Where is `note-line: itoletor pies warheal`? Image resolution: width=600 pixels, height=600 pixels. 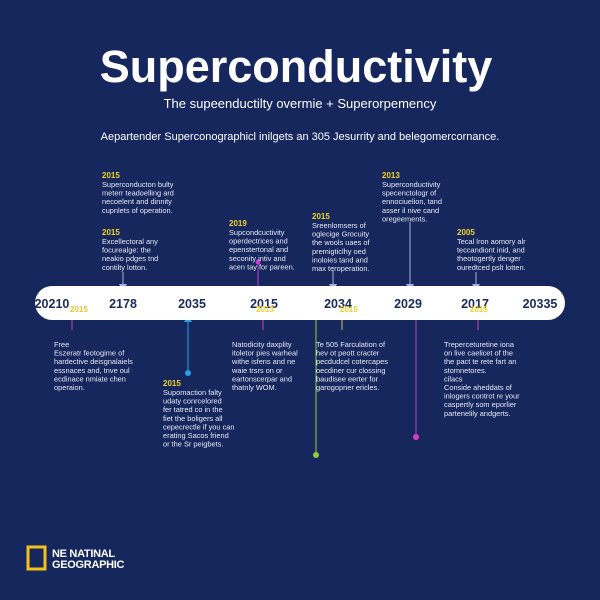 note-line: itoletor pies warheal is located at coordinates (265, 353).